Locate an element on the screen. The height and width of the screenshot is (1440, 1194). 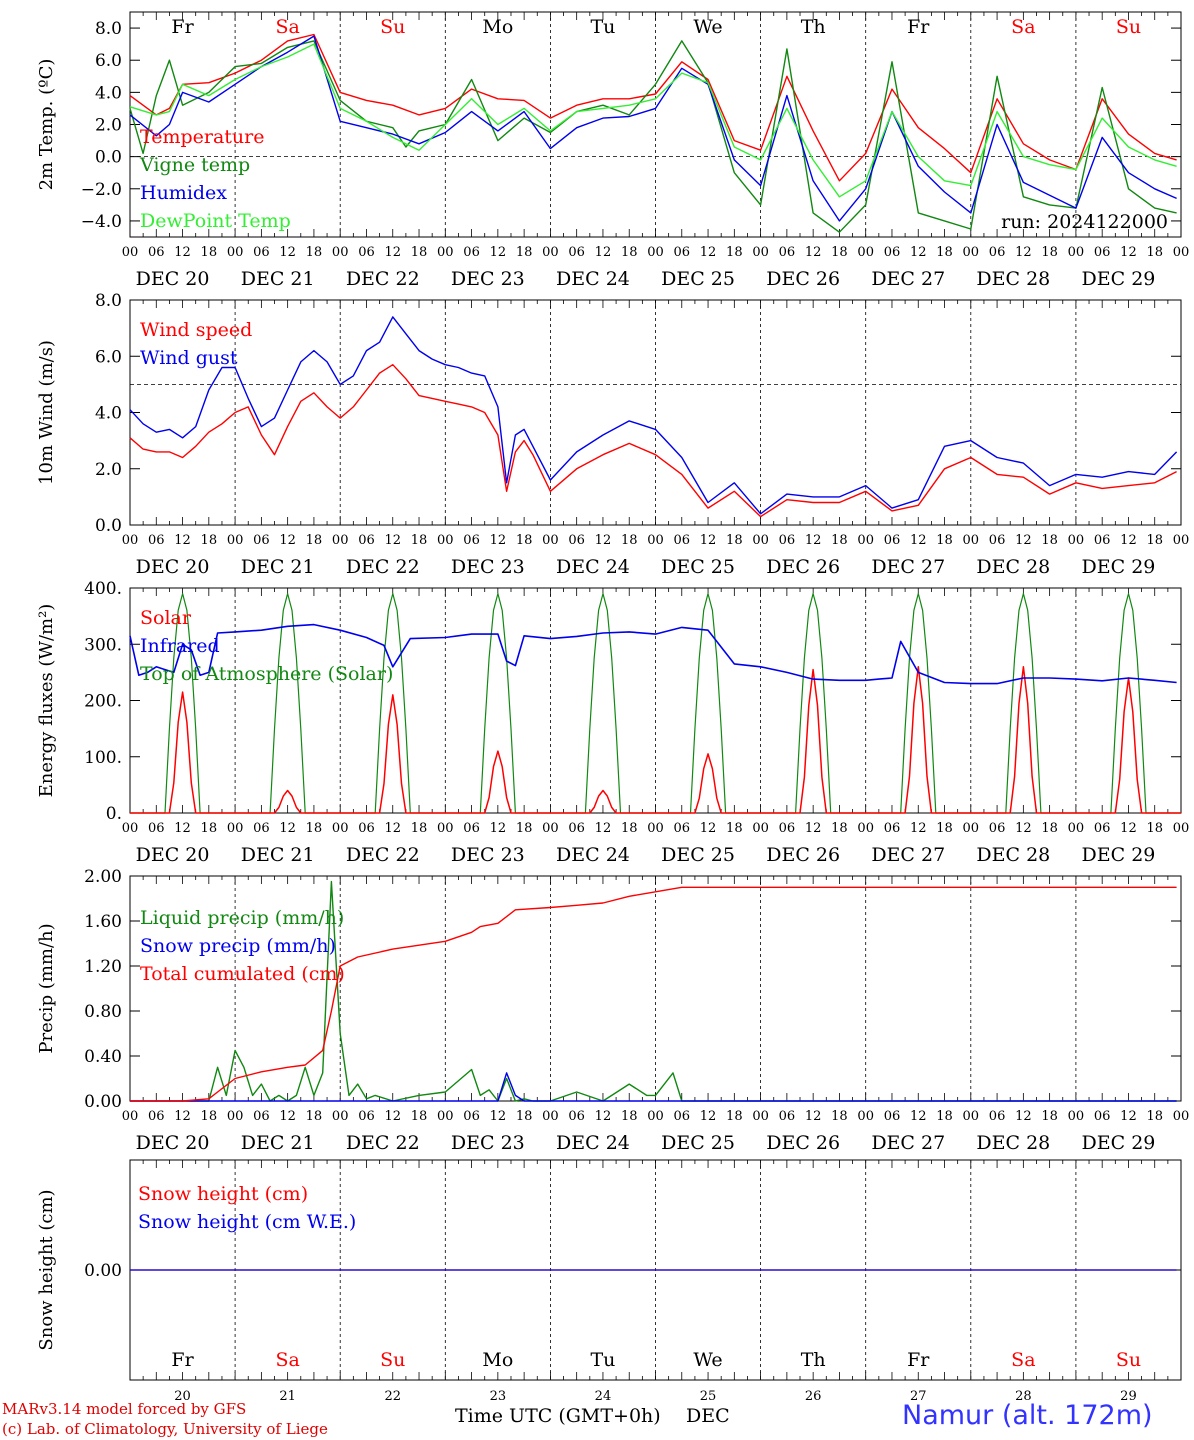
date-label: DEC 26 is located at coordinates (803, 279).